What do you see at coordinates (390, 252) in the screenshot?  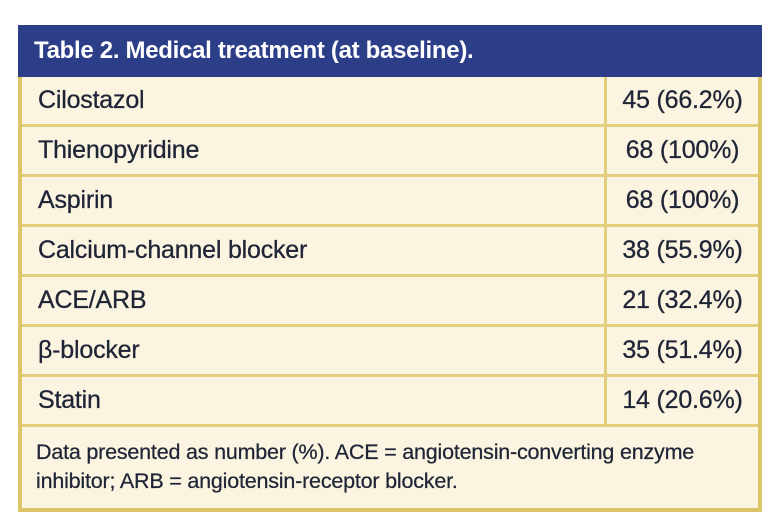 I see `table-row: Calcium-channel blocker 38 (55.9%)` at bounding box center [390, 252].